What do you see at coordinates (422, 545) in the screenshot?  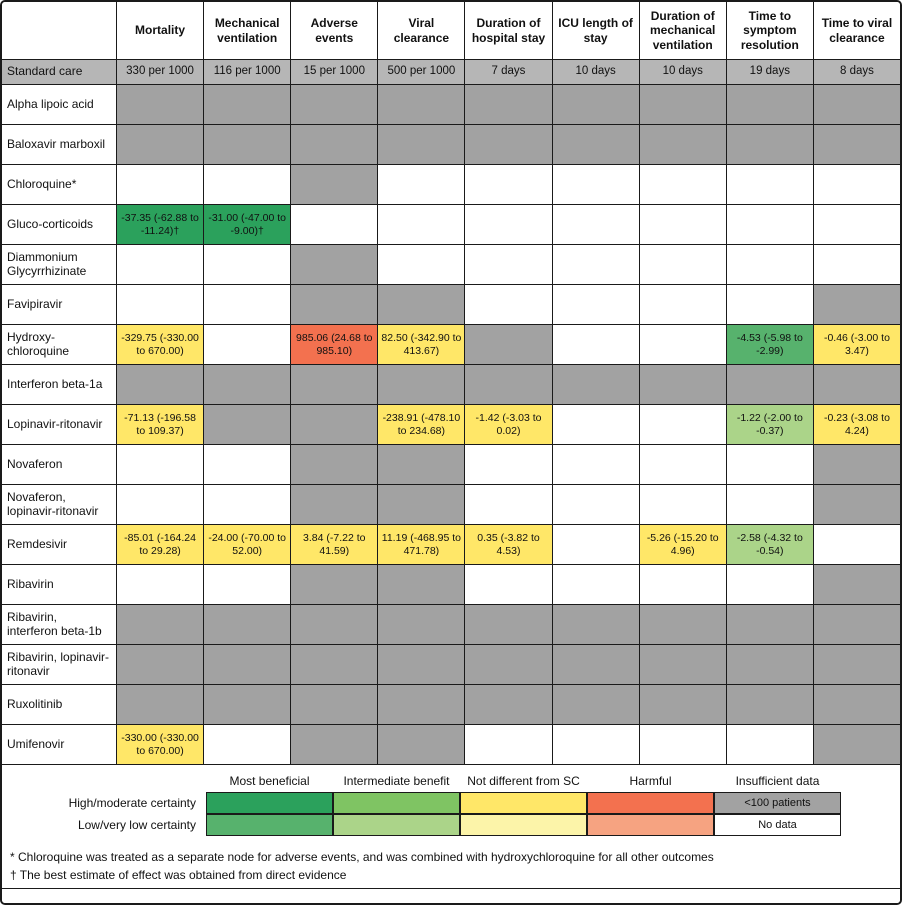 I see `matrix-cell-value: 11.19 (-468.95 to 471.78)` at bounding box center [422, 545].